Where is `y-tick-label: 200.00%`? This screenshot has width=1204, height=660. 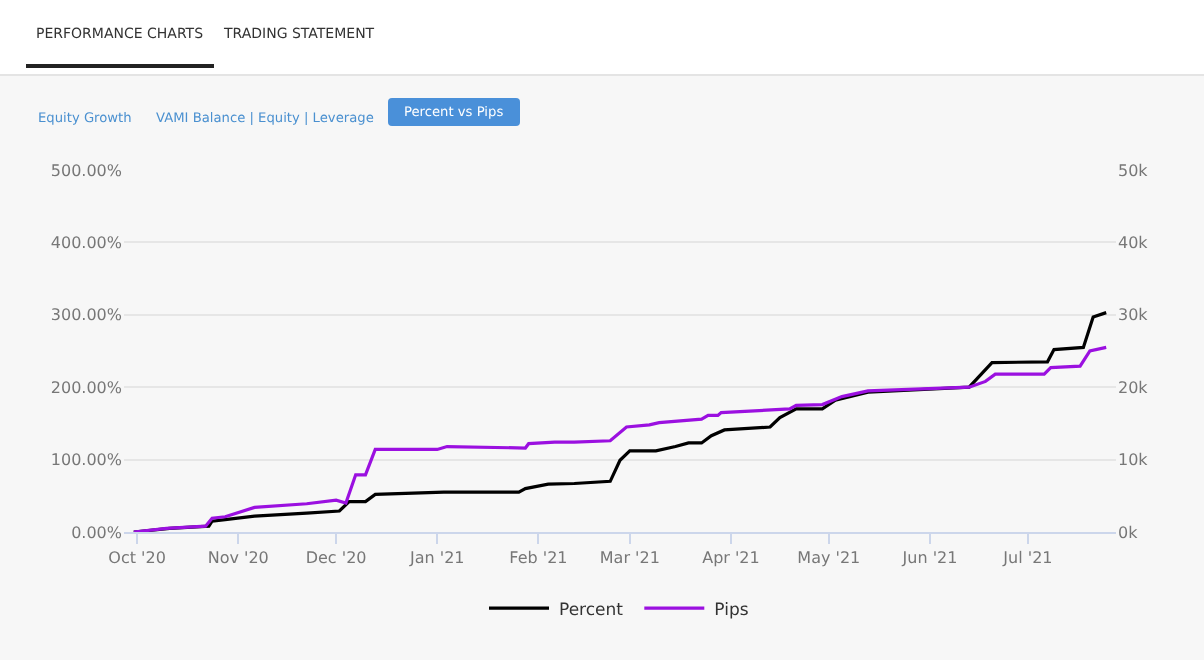
y-tick-label: 200.00% is located at coordinates (86, 387).